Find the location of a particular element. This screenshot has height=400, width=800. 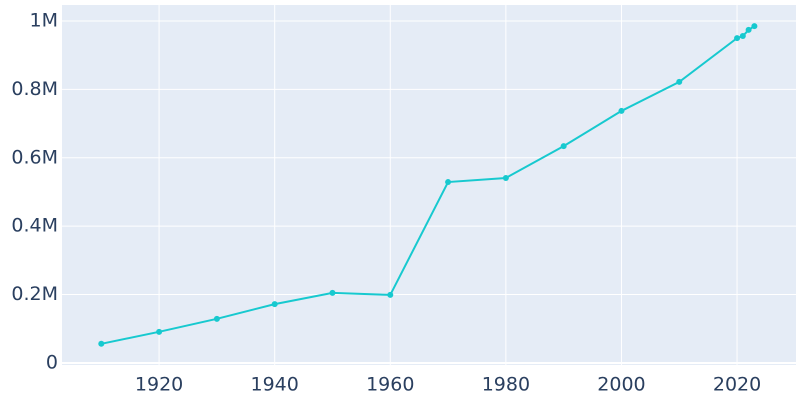

y-tick-label: 0.4M is located at coordinates (34, 226).